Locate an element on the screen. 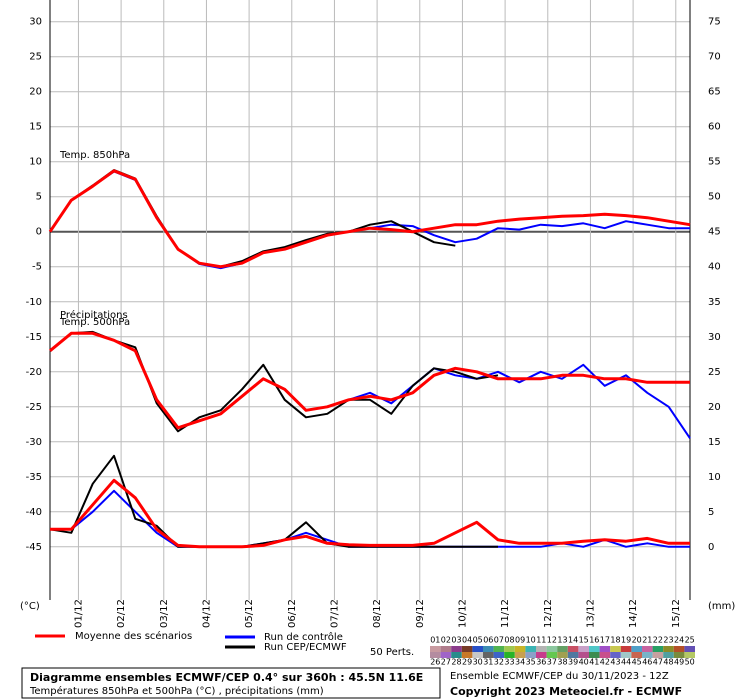  pert-label: 09 is located at coordinates (520, 640).